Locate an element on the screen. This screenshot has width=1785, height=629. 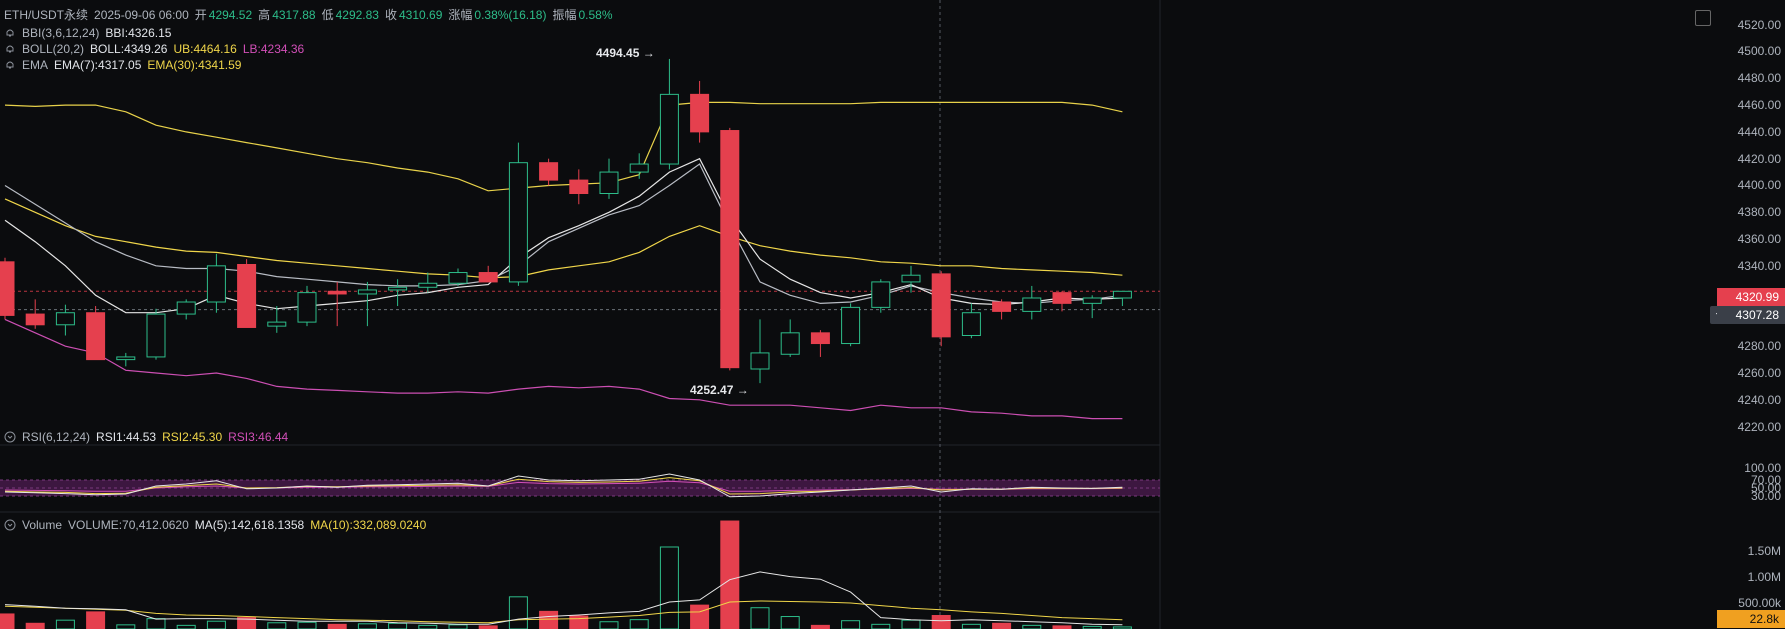
close-label: 收 is located at coordinates (390, 15).